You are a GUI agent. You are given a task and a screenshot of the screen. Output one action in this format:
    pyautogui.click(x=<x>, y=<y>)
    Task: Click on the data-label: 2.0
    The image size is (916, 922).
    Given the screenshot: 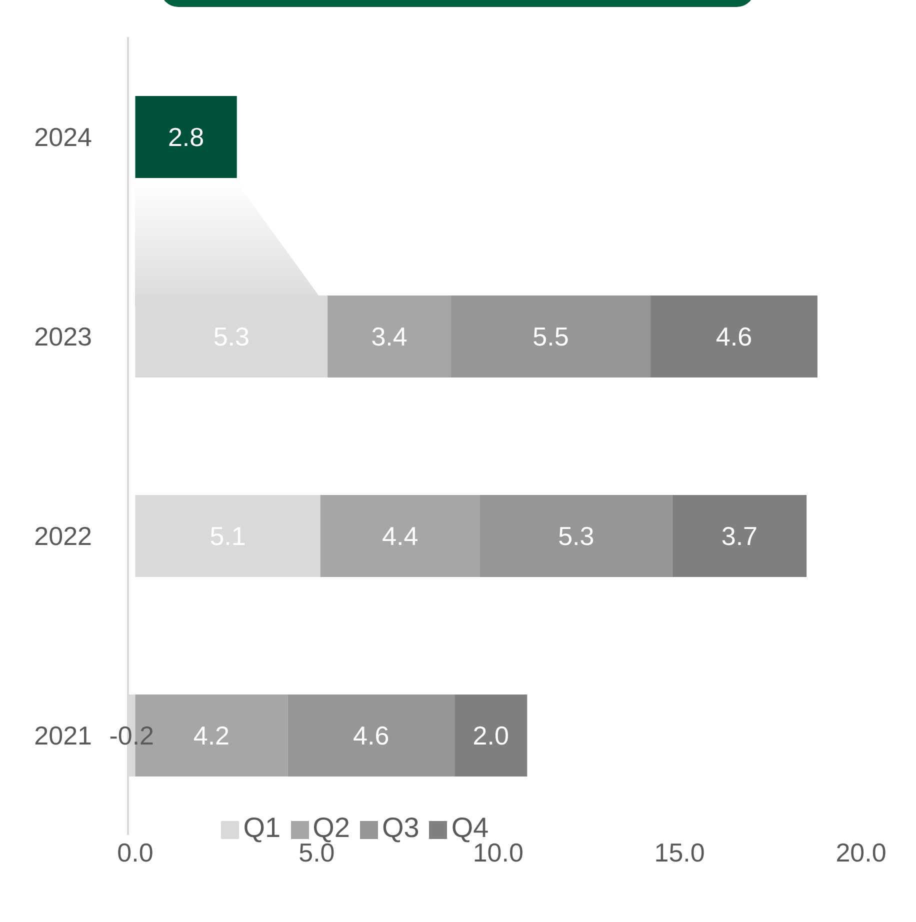 What is the action you would take?
    pyautogui.click(x=490, y=735)
    